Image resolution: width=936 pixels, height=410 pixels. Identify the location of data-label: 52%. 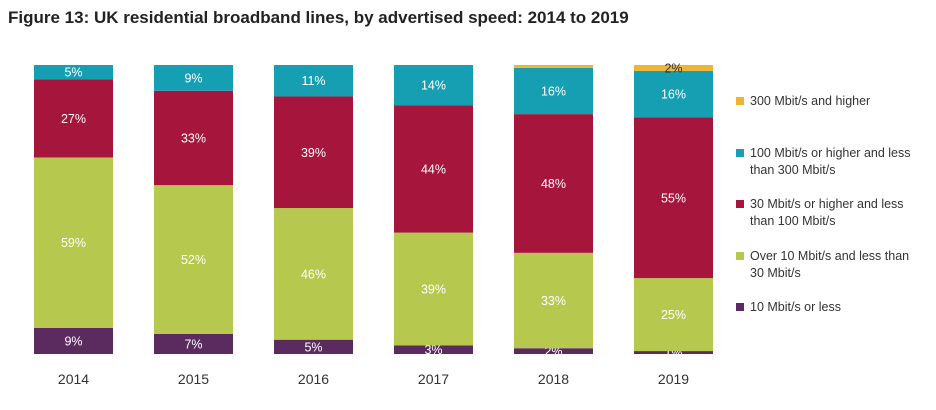
(193, 260).